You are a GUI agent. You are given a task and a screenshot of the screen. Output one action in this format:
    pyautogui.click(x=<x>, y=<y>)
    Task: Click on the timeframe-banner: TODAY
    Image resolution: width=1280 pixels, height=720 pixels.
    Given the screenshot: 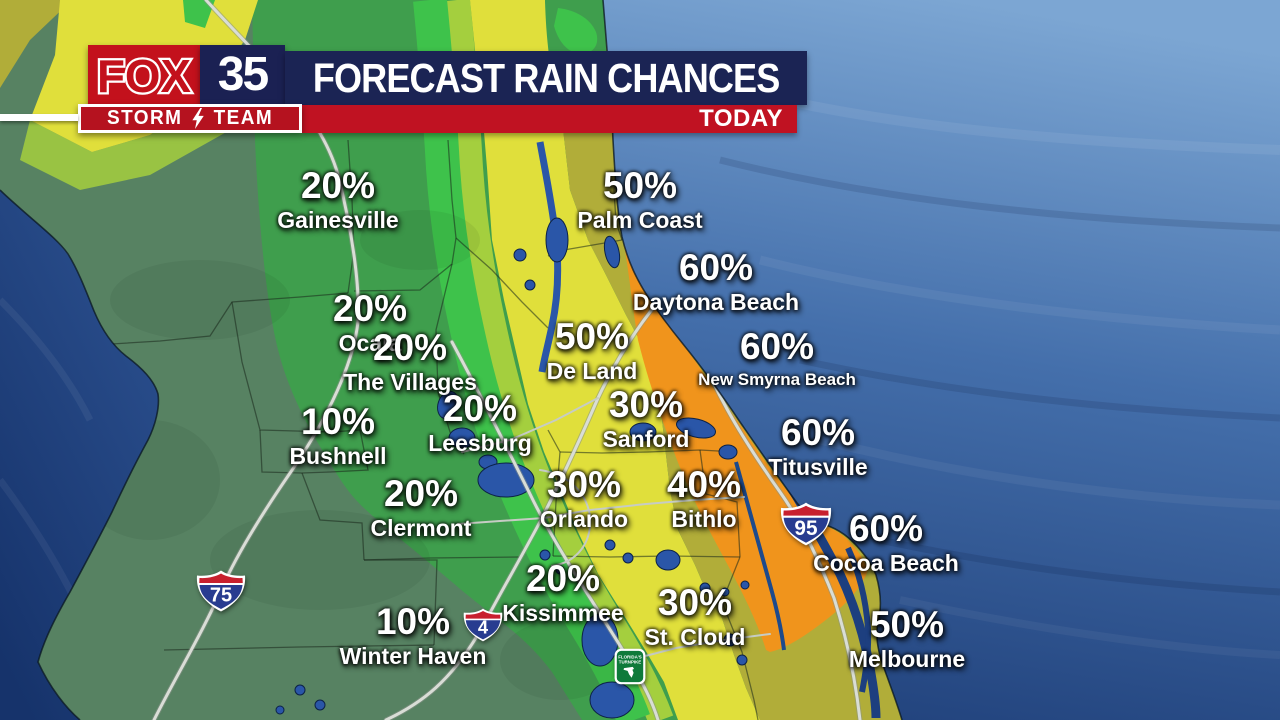 What is the action you would take?
    pyautogui.click(x=549, y=119)
    